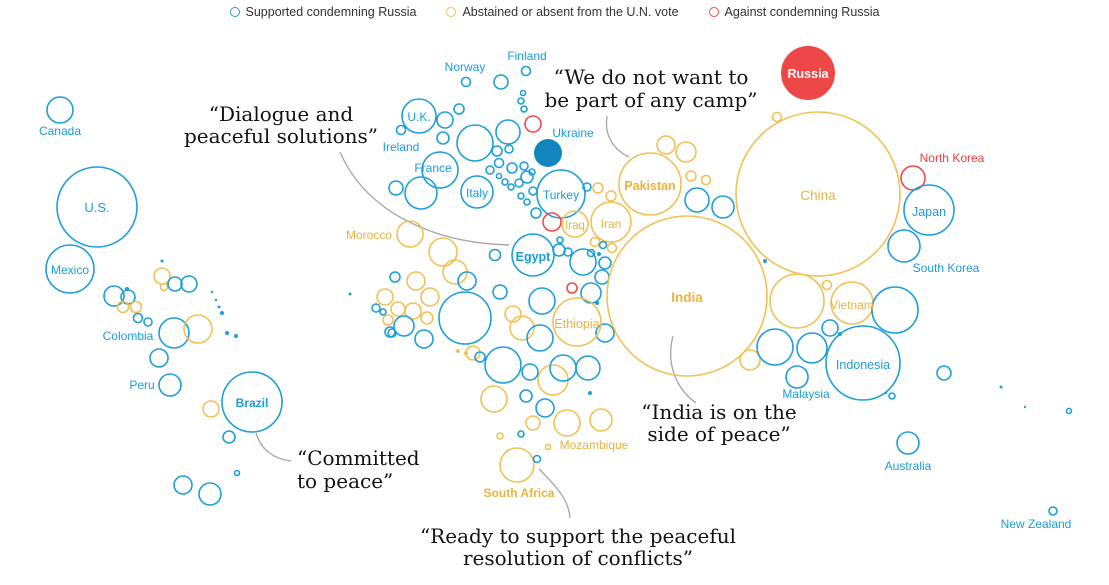 The image size is (1109, 585). Describe the element at coordinates (952, 158) in the screenshot. I see `country-label-north-korea: North Korea` at that location.